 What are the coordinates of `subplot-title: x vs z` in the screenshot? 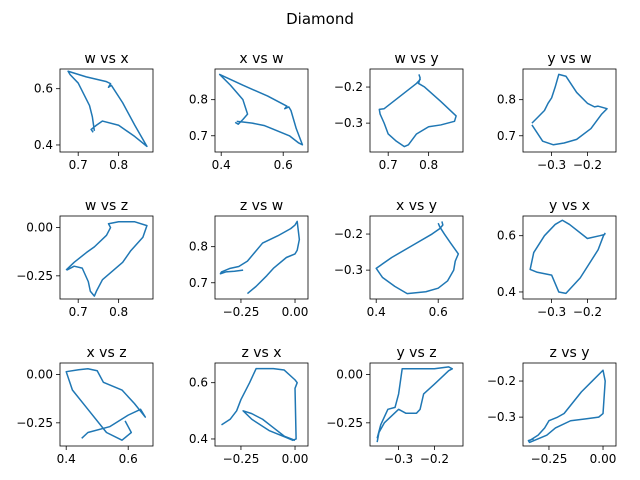 It's located at (106, 353).